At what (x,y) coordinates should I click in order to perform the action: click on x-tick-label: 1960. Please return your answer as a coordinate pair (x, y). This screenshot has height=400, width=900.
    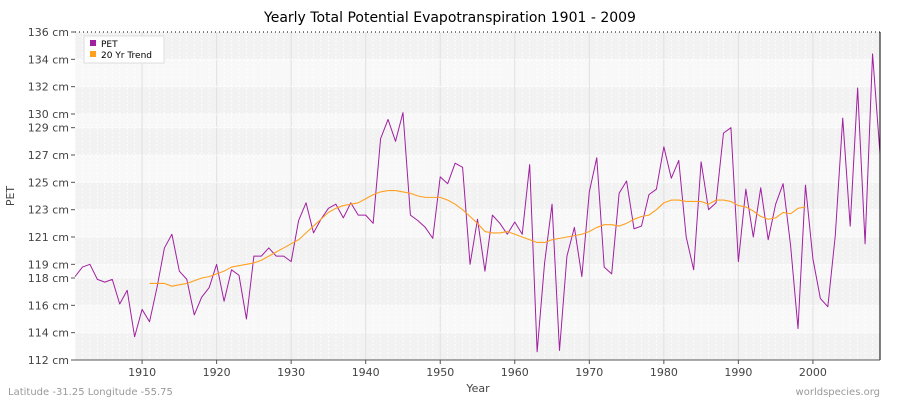
    Looking at the image, I should click on (515, 372).